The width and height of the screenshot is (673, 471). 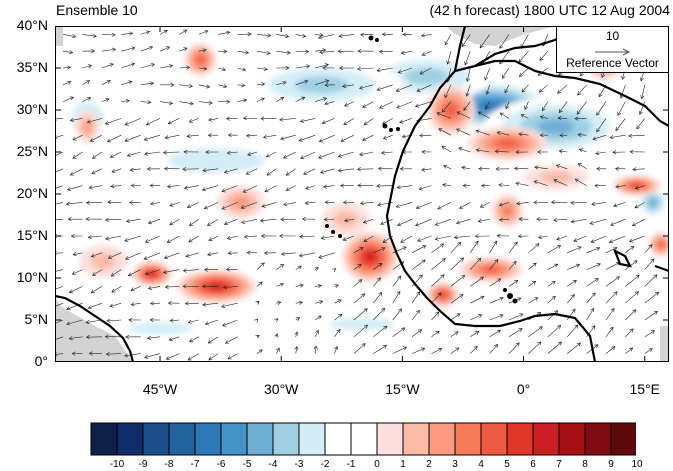 I want to click on lat-label-2: 30°N, so click(x=32, y=109).